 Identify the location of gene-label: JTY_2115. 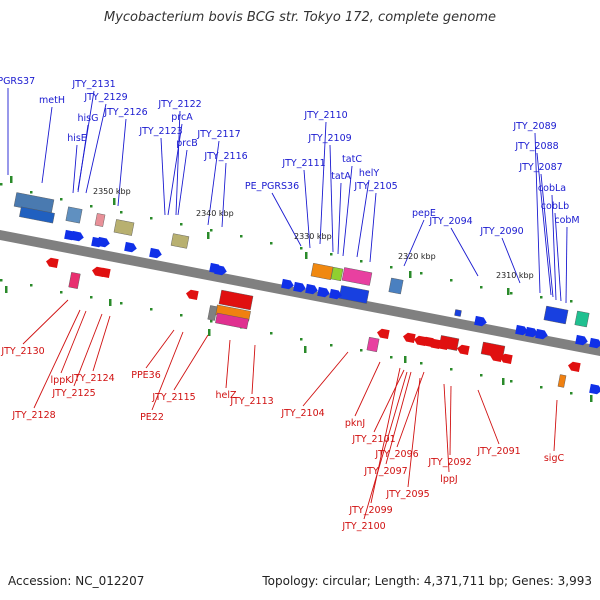
(173, 397).